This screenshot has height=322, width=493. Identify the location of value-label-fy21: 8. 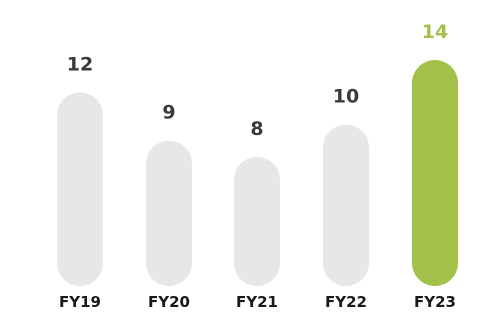
(256, 129).